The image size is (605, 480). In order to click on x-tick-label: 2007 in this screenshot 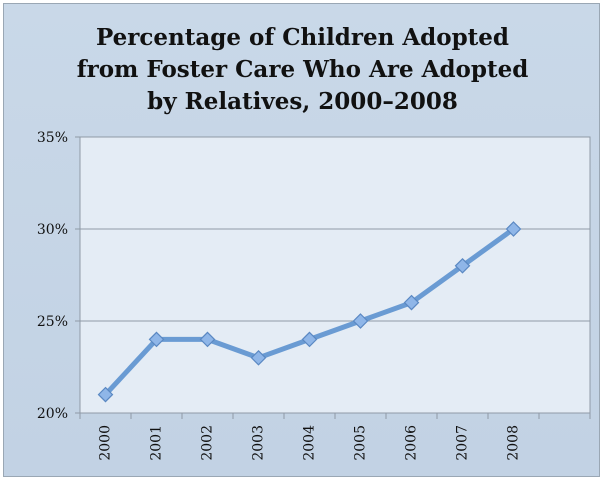, I will do `click(463, 443)`.